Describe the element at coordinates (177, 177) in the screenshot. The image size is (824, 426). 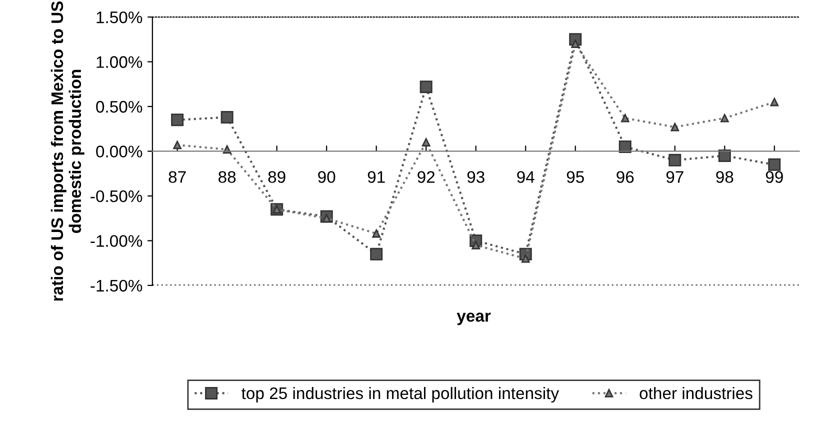
I see `x-tick-label: 87` at that location.